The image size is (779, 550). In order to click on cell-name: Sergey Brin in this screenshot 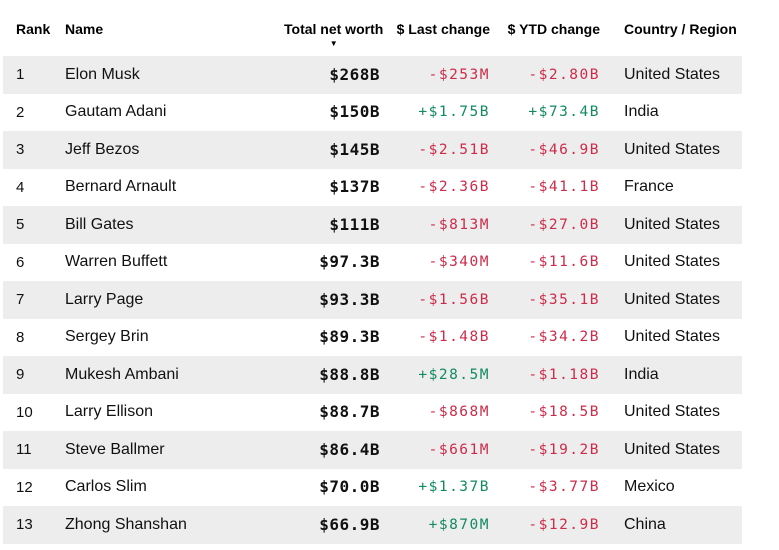, I will do `click(107, 337)`.